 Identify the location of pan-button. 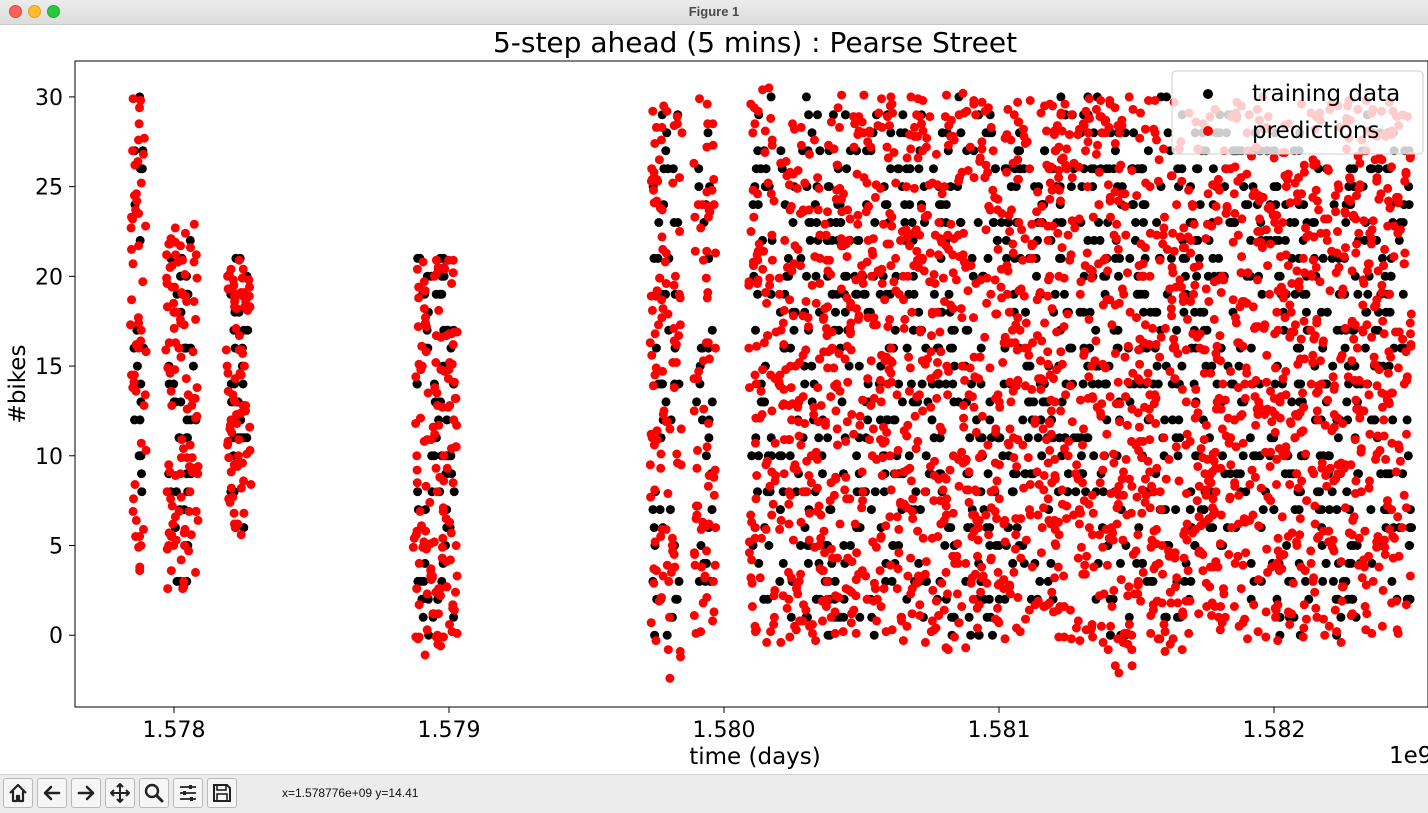
(120, 793).